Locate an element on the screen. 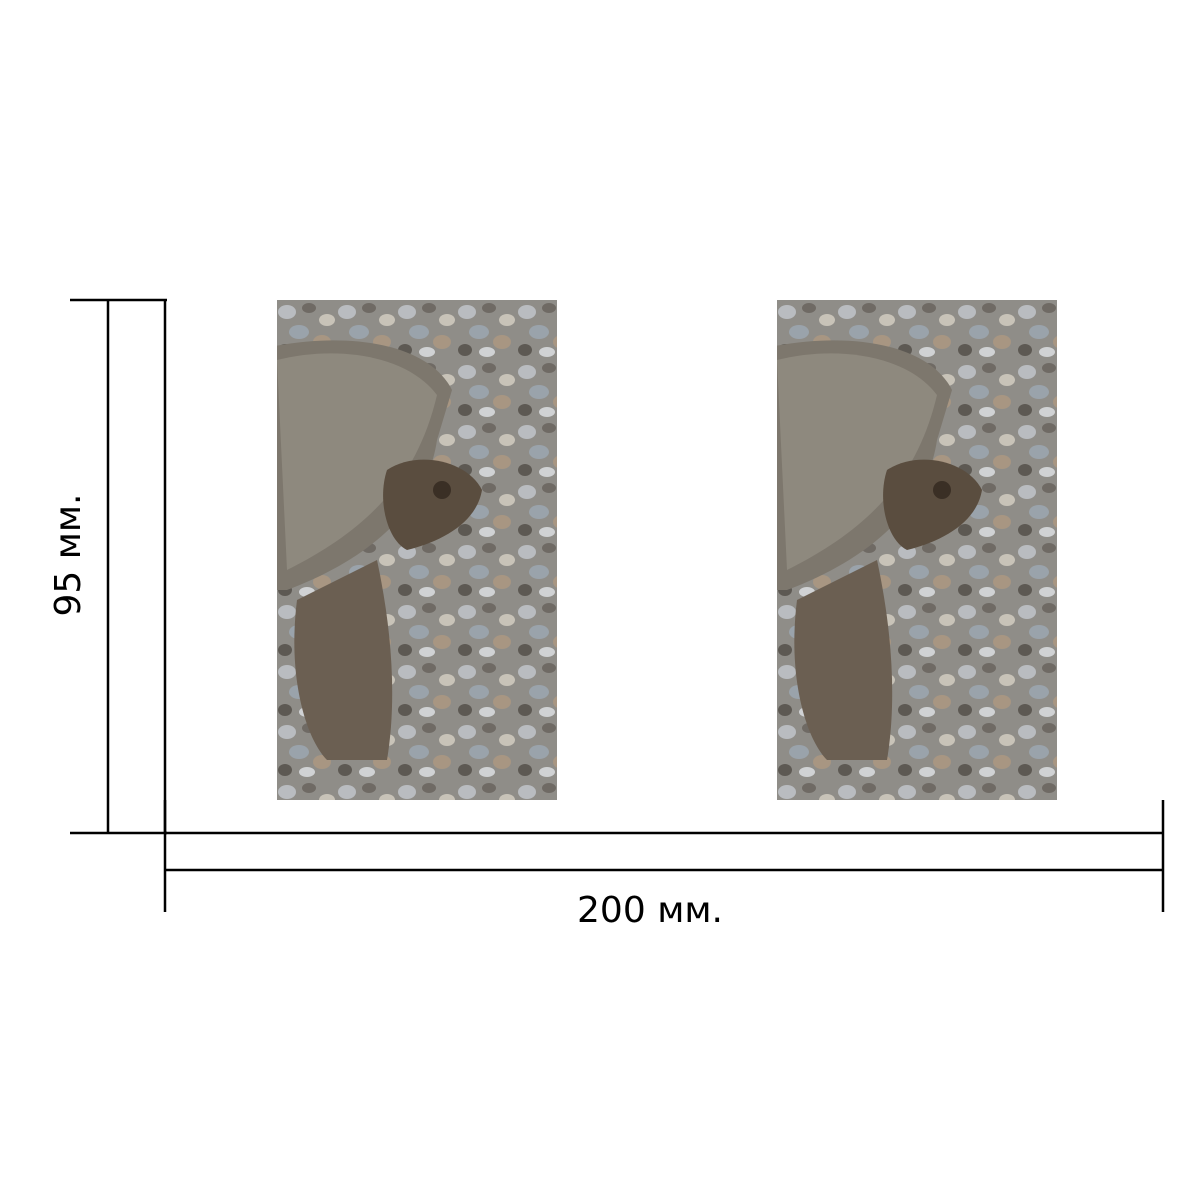 The width and height of the screenshot is (1200, 1200). width-dimension: 200 мм. is located at coordinates (664, 865).